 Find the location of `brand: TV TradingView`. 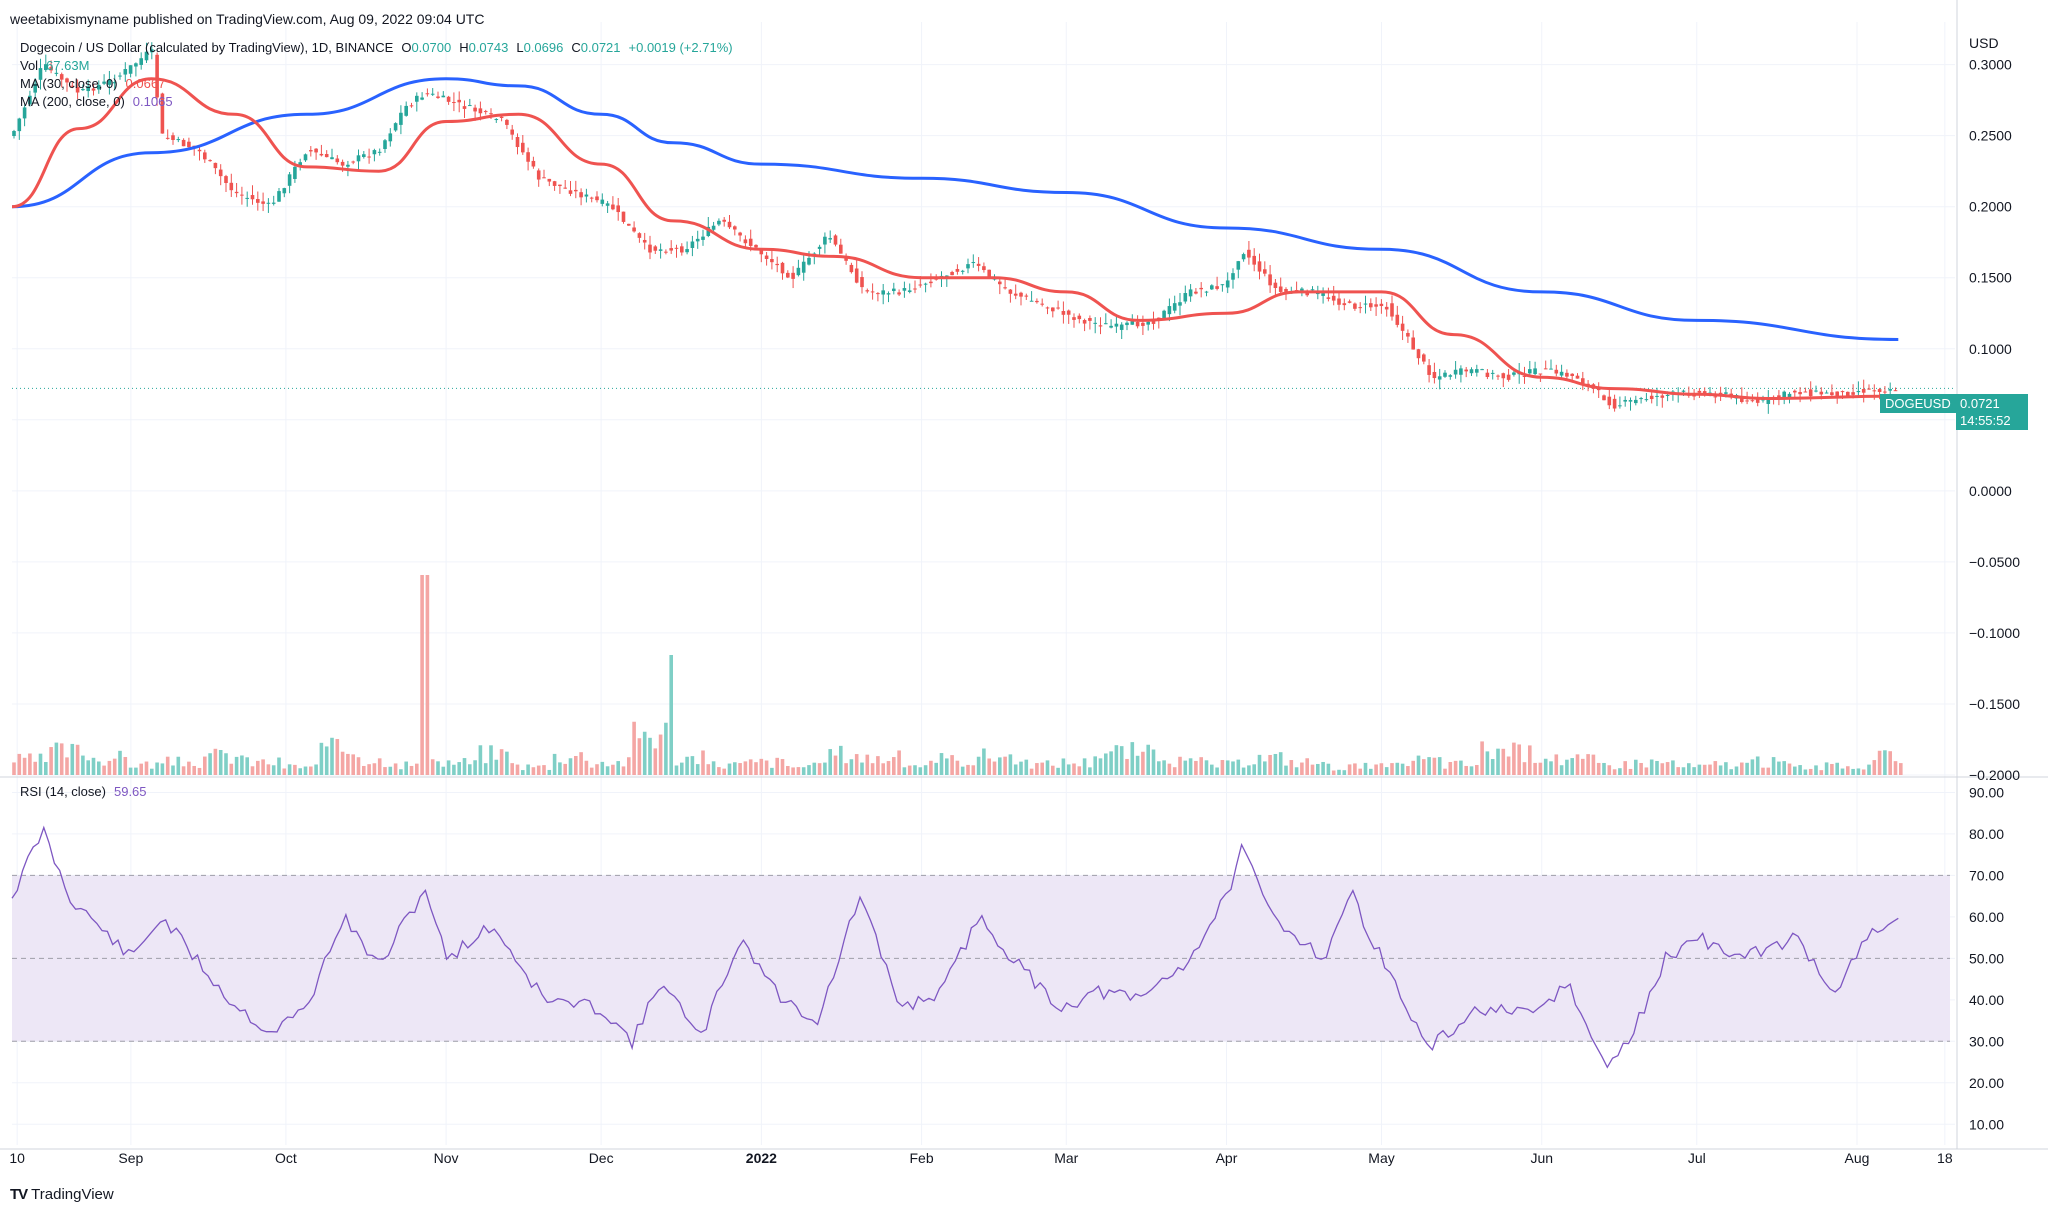

brand: TV TradingView is located at coordinates (62, 1194).